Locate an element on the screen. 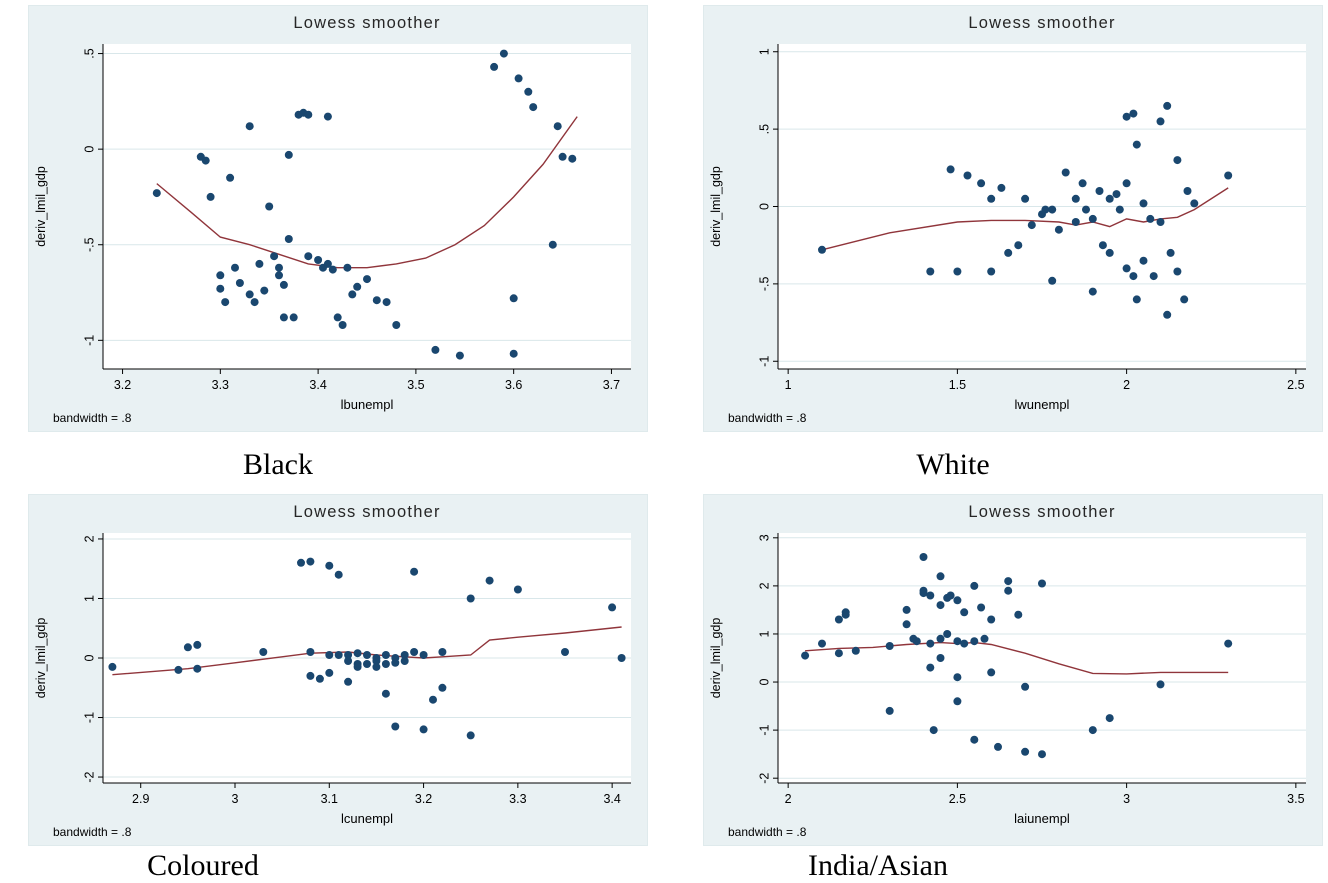 The height and width of the screenshot is (883, 1328). y-tick-label: 0 is located at coordinates (89, 149).